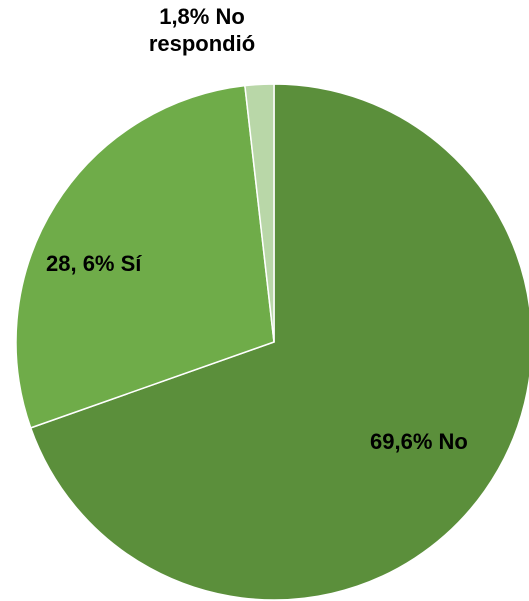 The height and width of the screenshot is (601, 529). I want to click on label-no: 69,6% No, so click(419, 441).